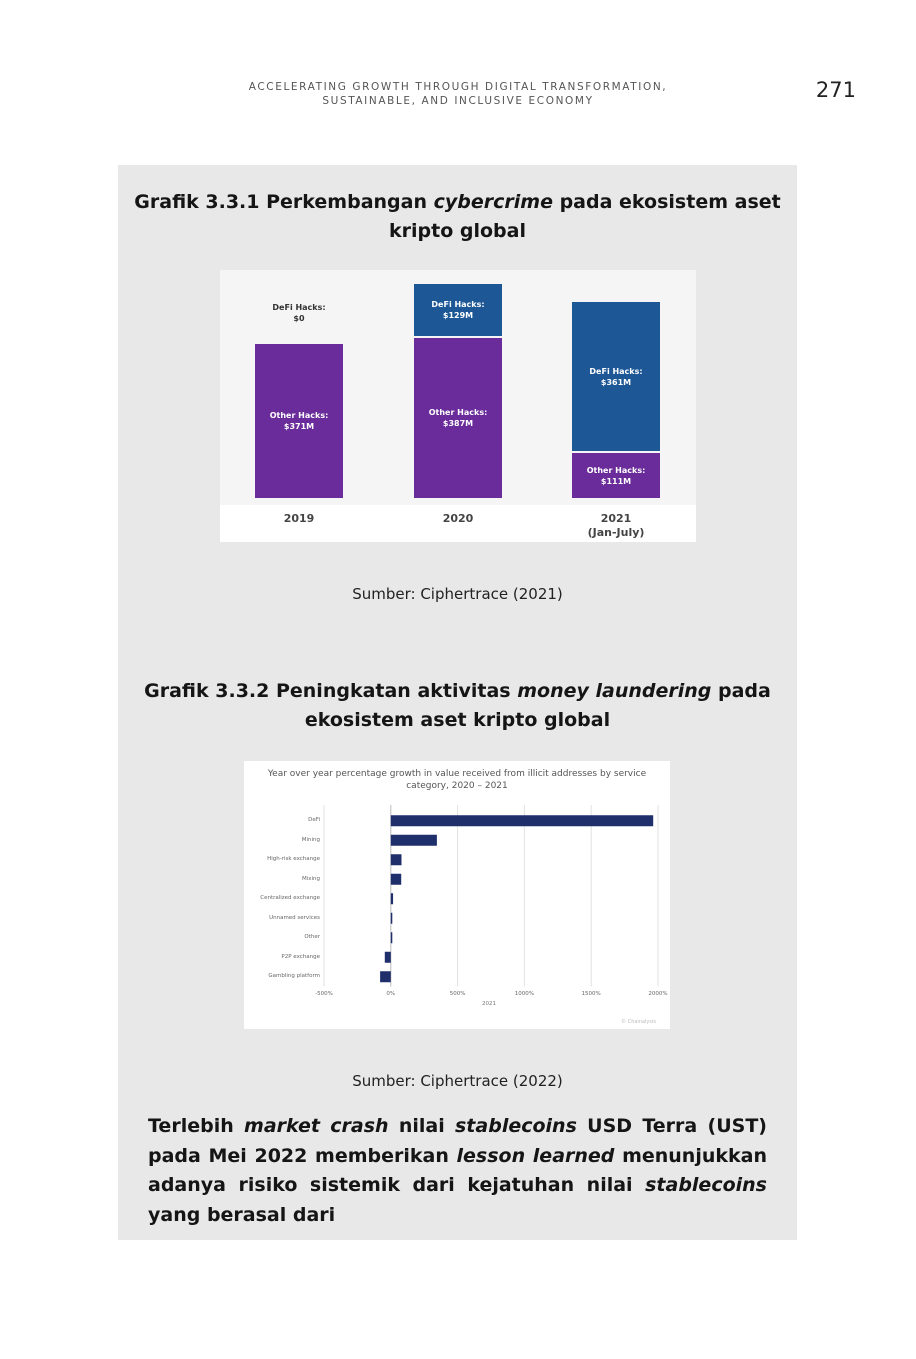 The height and width of the screenshot is (1359, 916). Describe the element at coordinates (331, 691) in the screenshot. I see `figure2-title-text: Grafik 3.3.2 Peningkatan aktivitas` at that location.